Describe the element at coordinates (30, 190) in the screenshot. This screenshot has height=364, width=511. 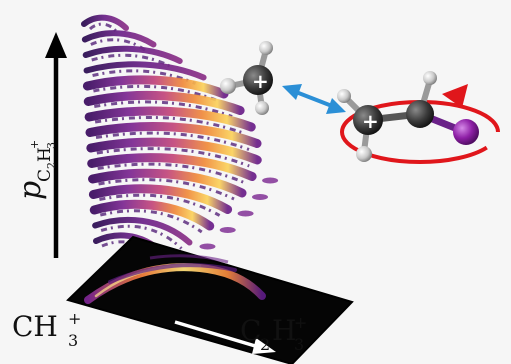
I see `y-axis-label-main: p` at that location.